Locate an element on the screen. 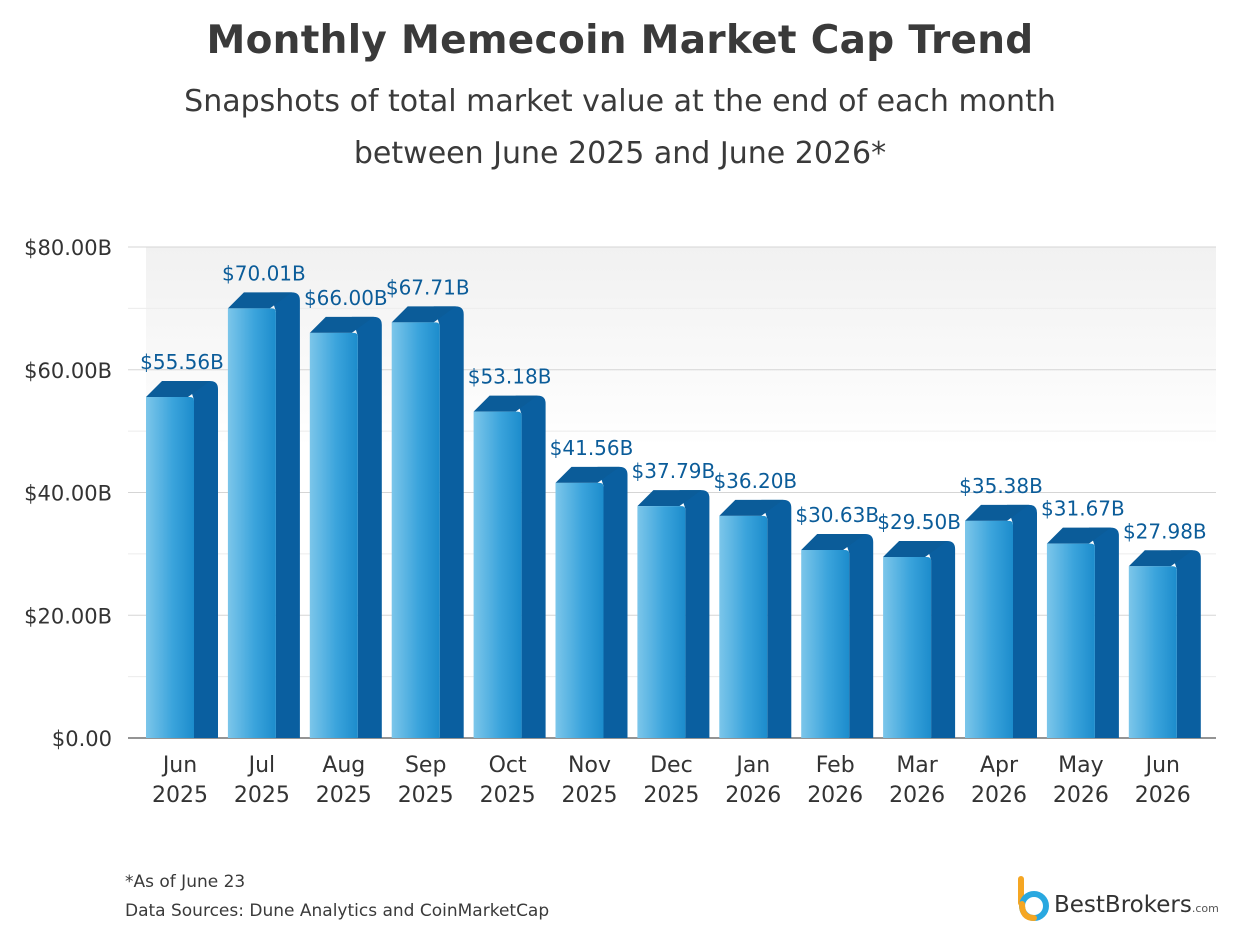 This screenshot has height=940, width=1240. brand-suffix: .com is located at coordinates (1205, 908).